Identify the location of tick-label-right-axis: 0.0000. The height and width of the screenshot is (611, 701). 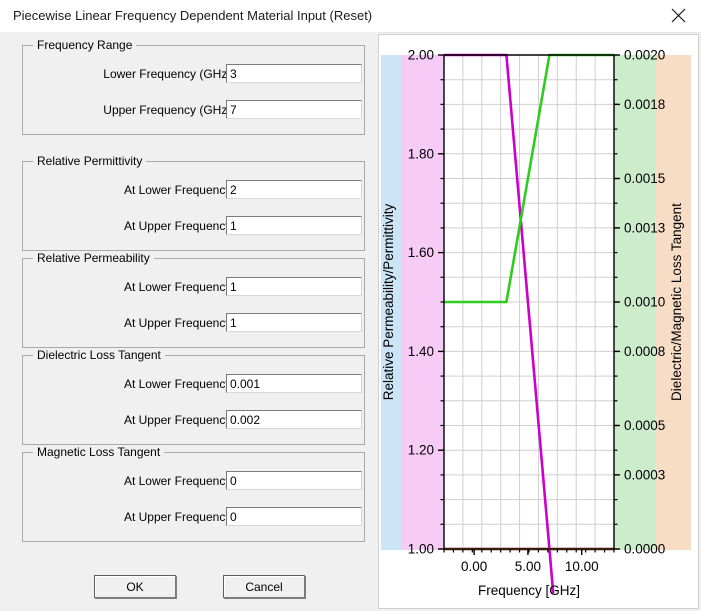
(644, 549).